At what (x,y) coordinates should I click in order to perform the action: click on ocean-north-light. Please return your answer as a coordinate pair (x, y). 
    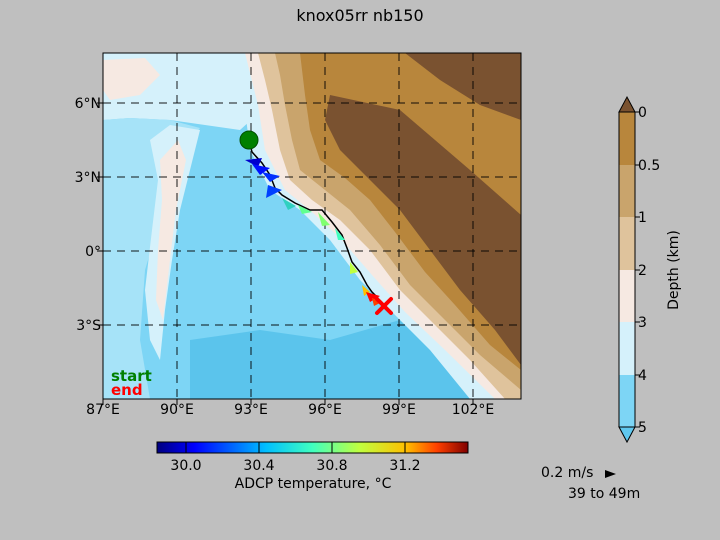
    Looking at the image, I should click on (131, 79).